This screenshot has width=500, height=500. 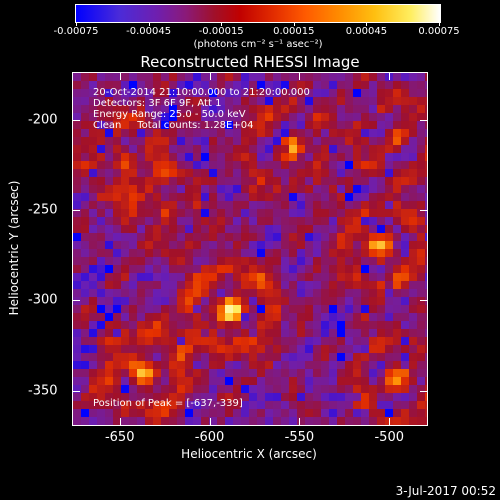 I want to click on colorbar-unit-label: (photons cm⁻² s⁻¹ asec⁻²), so click(x=258, y=44).